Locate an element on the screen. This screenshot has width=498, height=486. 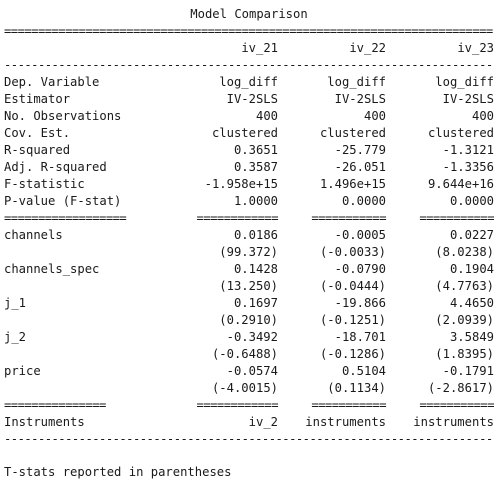
coefficient-row: price -0.0574 0.5104 -0.1791 is located at coordinates (249, 371).